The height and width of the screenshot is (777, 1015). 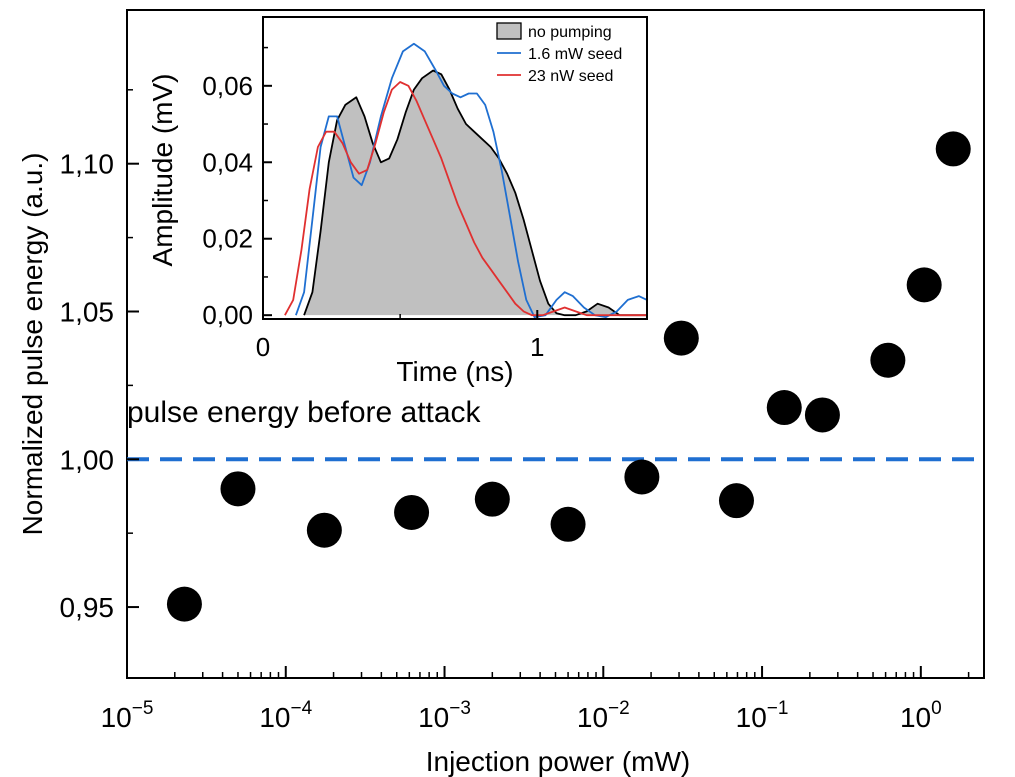 I want to click on series-line-no-pumping, so click(x=475, y=193).